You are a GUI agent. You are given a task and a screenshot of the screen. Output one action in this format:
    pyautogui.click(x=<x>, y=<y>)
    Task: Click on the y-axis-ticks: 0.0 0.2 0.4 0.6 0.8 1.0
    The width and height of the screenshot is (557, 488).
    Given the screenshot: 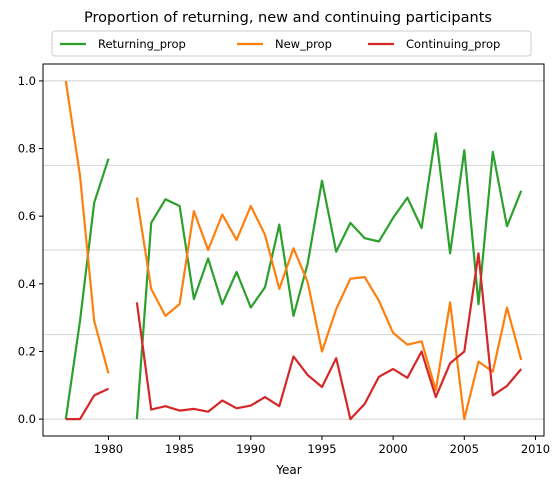 What is the action you would take?
    pyautogui.click(x=30, y=250)
    